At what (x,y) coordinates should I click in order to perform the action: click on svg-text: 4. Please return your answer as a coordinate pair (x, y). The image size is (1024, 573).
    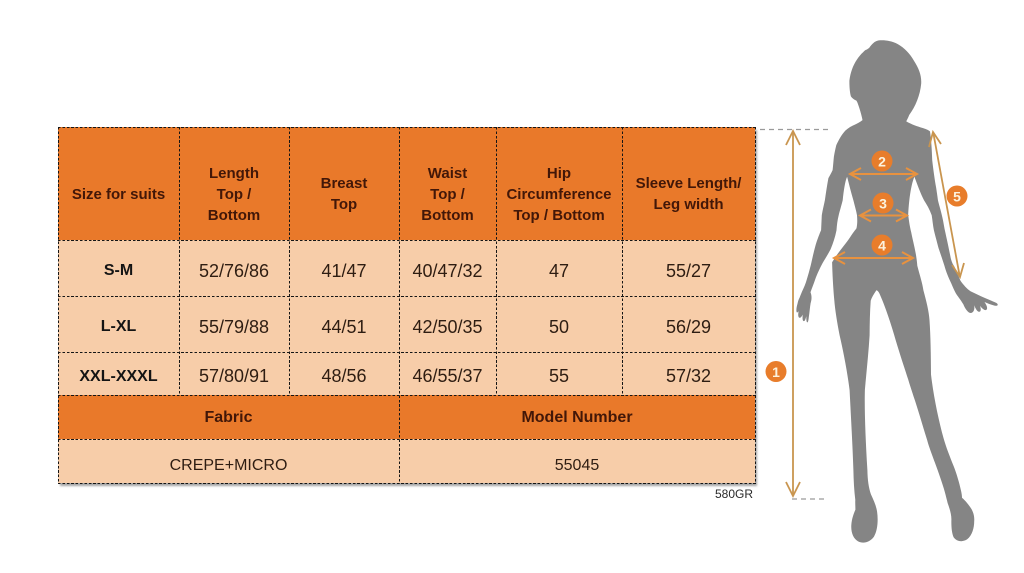
    Looking at the image, I should click on (882, 246).